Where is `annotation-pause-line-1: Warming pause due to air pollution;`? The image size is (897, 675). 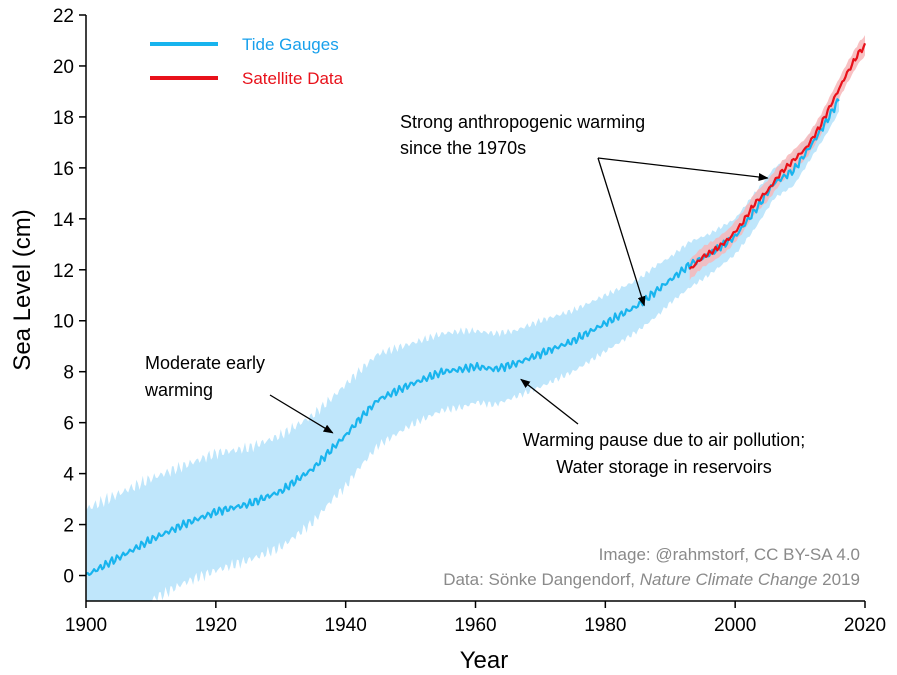
annotation-pause-line-1: Warming pause due to air pollution; is located at coordinates (664, 440).